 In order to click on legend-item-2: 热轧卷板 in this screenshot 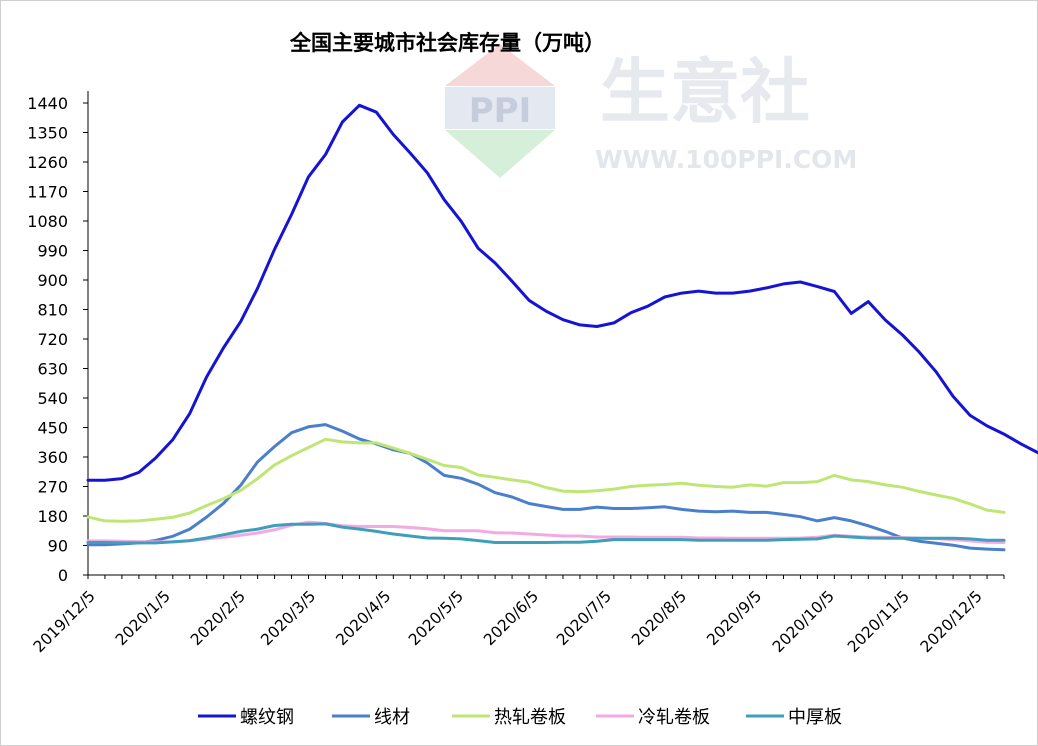, I will do `click(509, 717)`.